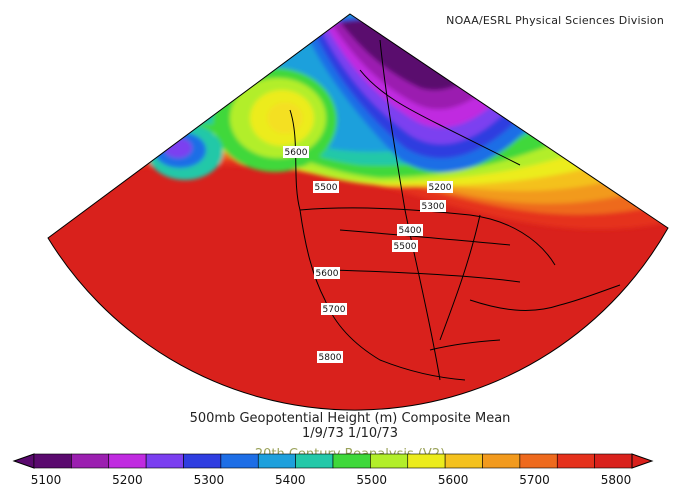  I want to click on contour-label: 5800, so click(330, 358).